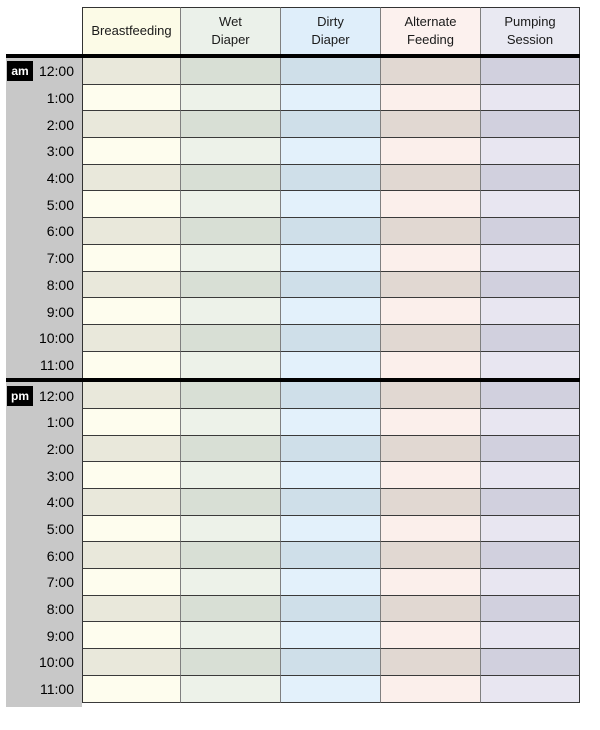 This screenshot has width=600, height=730. Describe the element at coordinates (430, 71) in the screenshot. I see `log-cell-alternate-feeding-1200am` at that location.